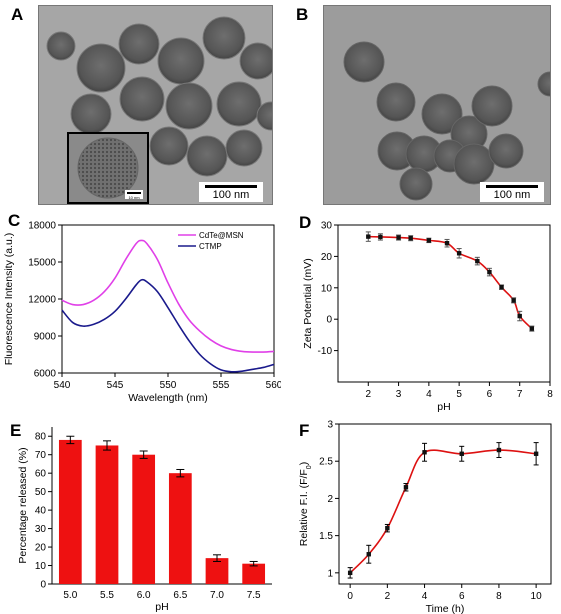 Image resolution: width=561 pixels, height=614 pixels. What do you see at coordinates (23, 505) in the screenshot?
I see `y-axis-label: Percentage released (%)` at bounding box center [23, 505].